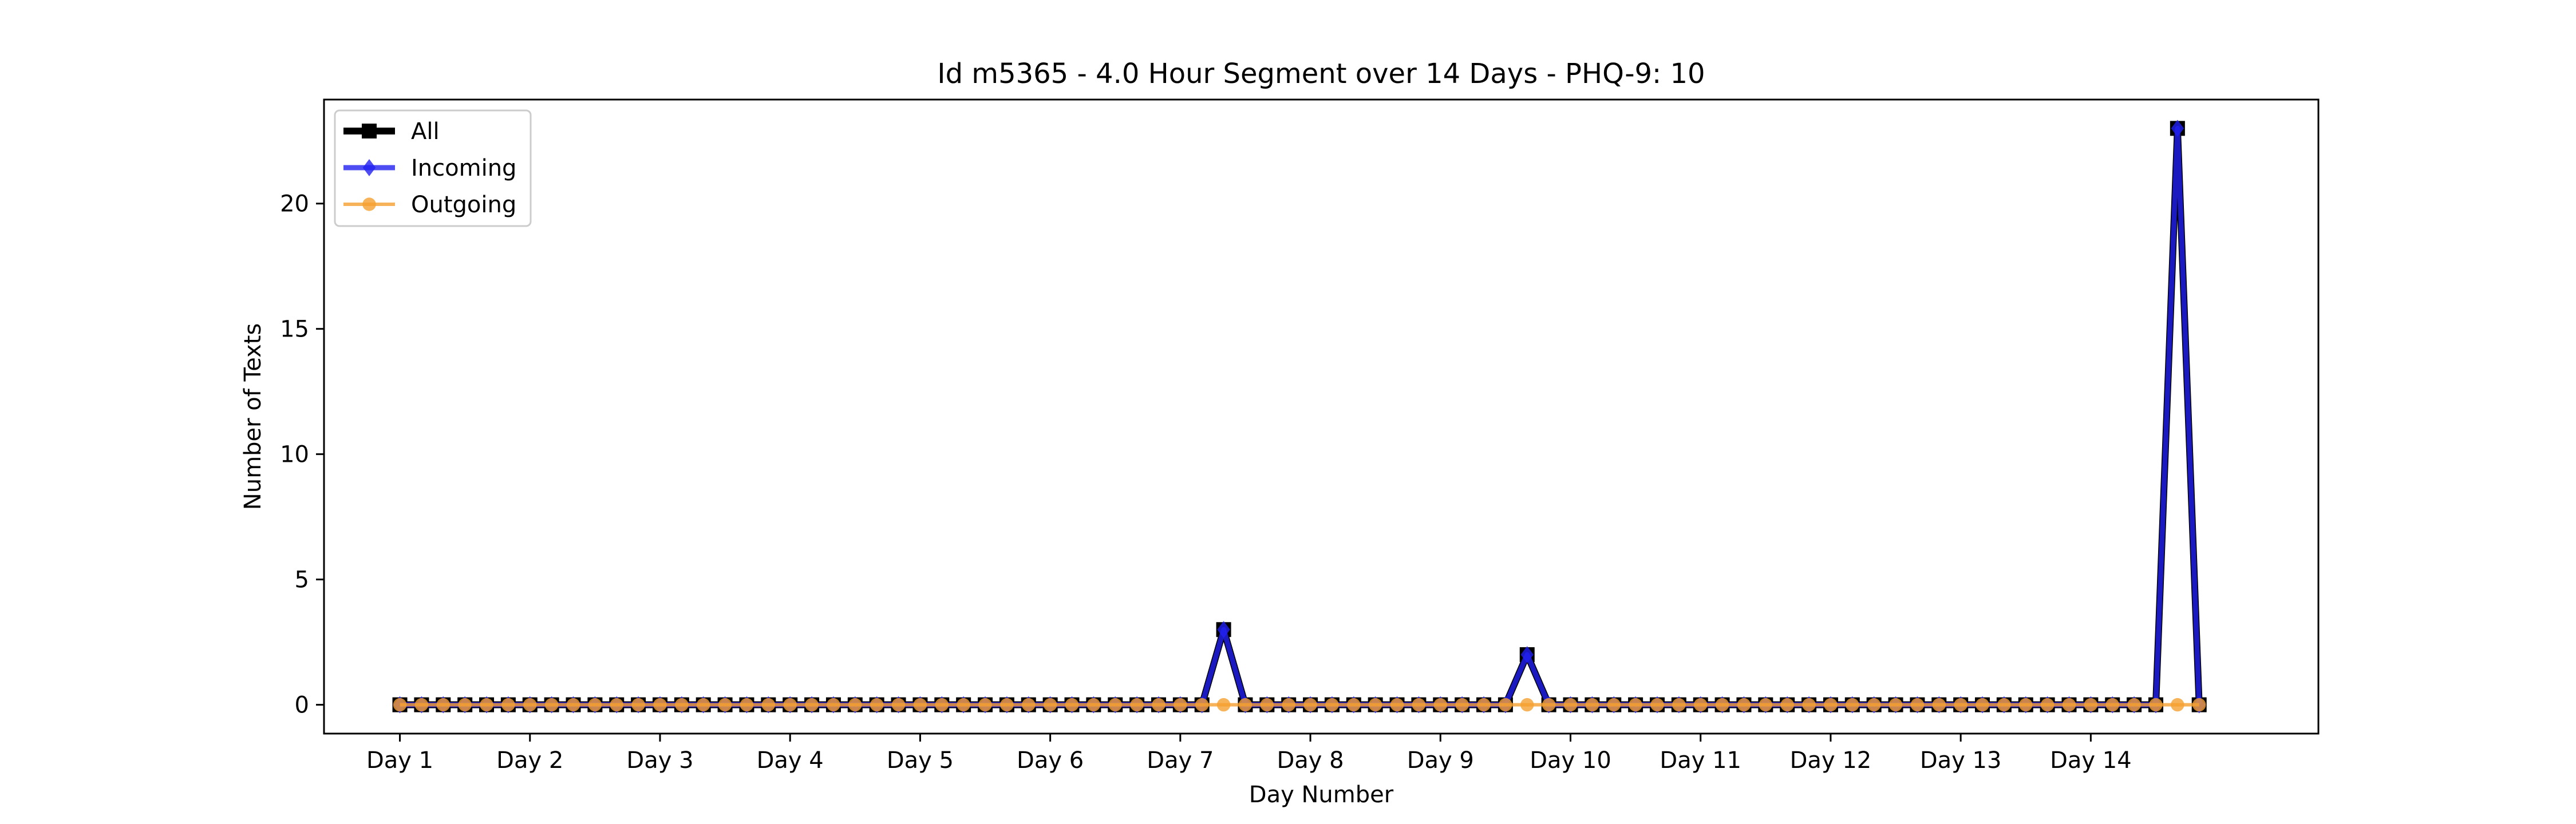  What do you see at coordinates (1299, 705) in the screenshot?
I see `outgoing-series` at bounding box center [1299, 705].